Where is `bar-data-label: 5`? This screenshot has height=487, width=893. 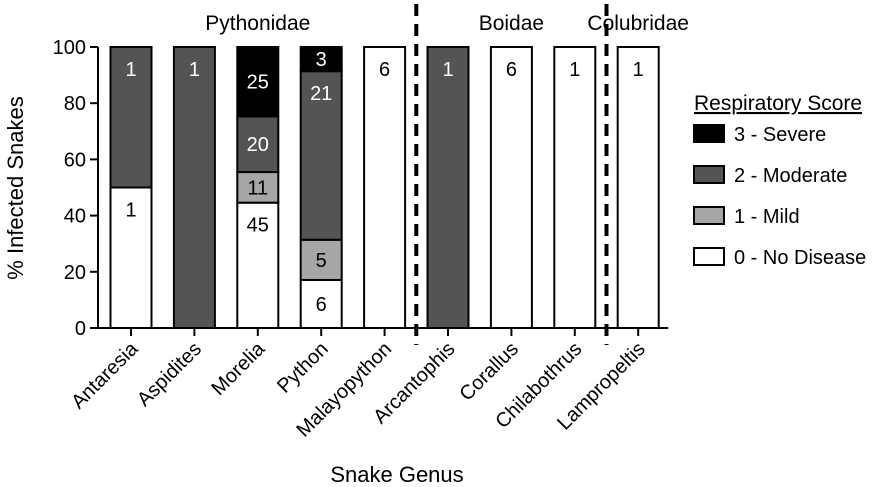 bar-data-label: 5 is located at coordinates (321, 261).